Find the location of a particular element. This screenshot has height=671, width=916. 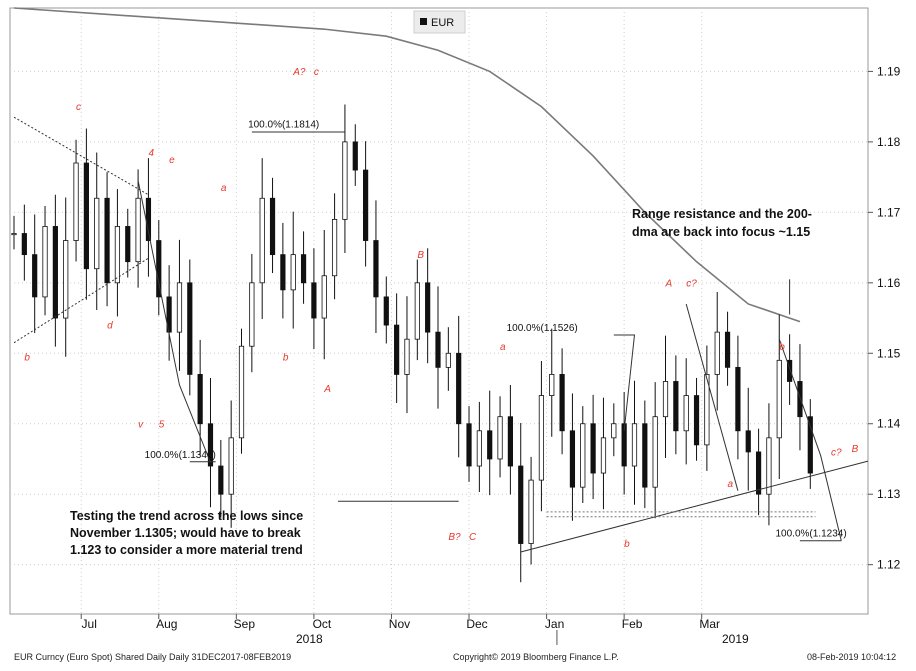

legend-box is located at coordinates (439, 22).